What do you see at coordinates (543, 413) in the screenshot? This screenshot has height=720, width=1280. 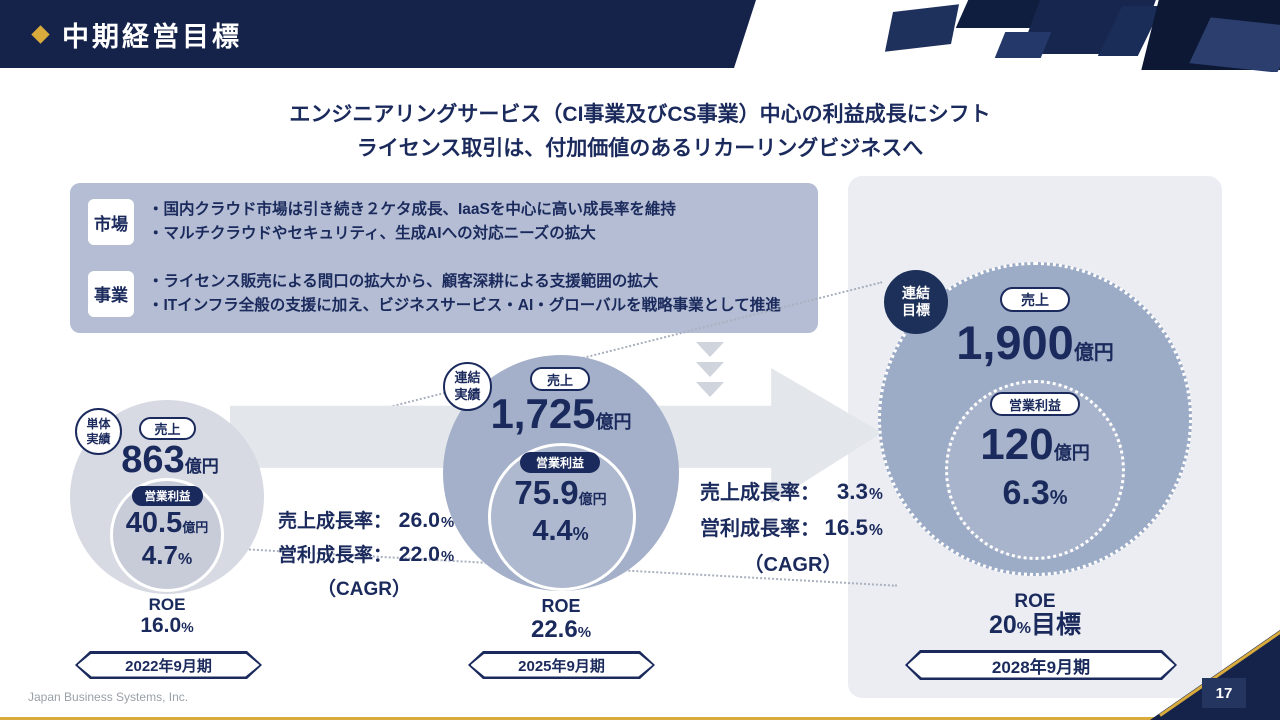 I see `revenue-value: 1,725` at bounding box center [543, 413].